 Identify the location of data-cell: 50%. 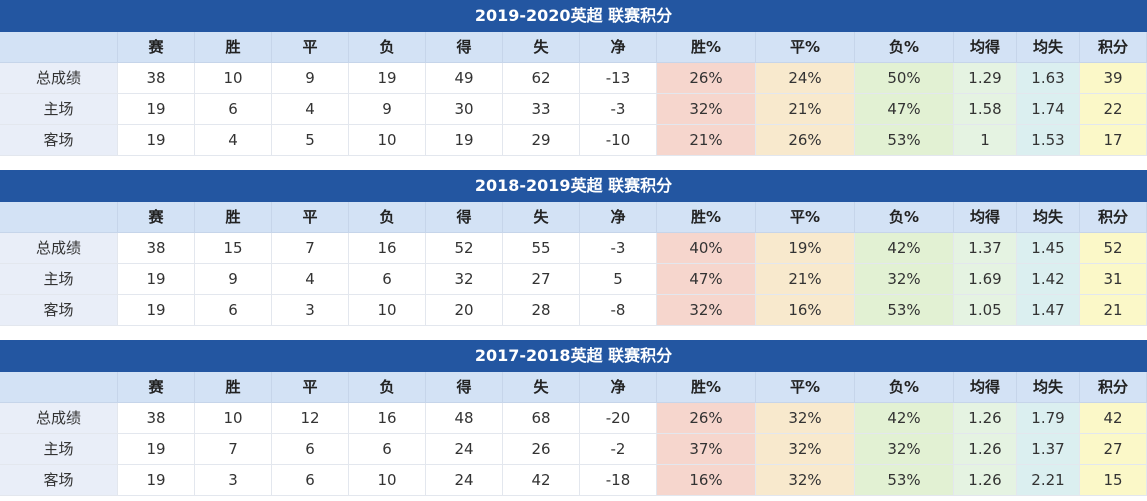
(904, 78).